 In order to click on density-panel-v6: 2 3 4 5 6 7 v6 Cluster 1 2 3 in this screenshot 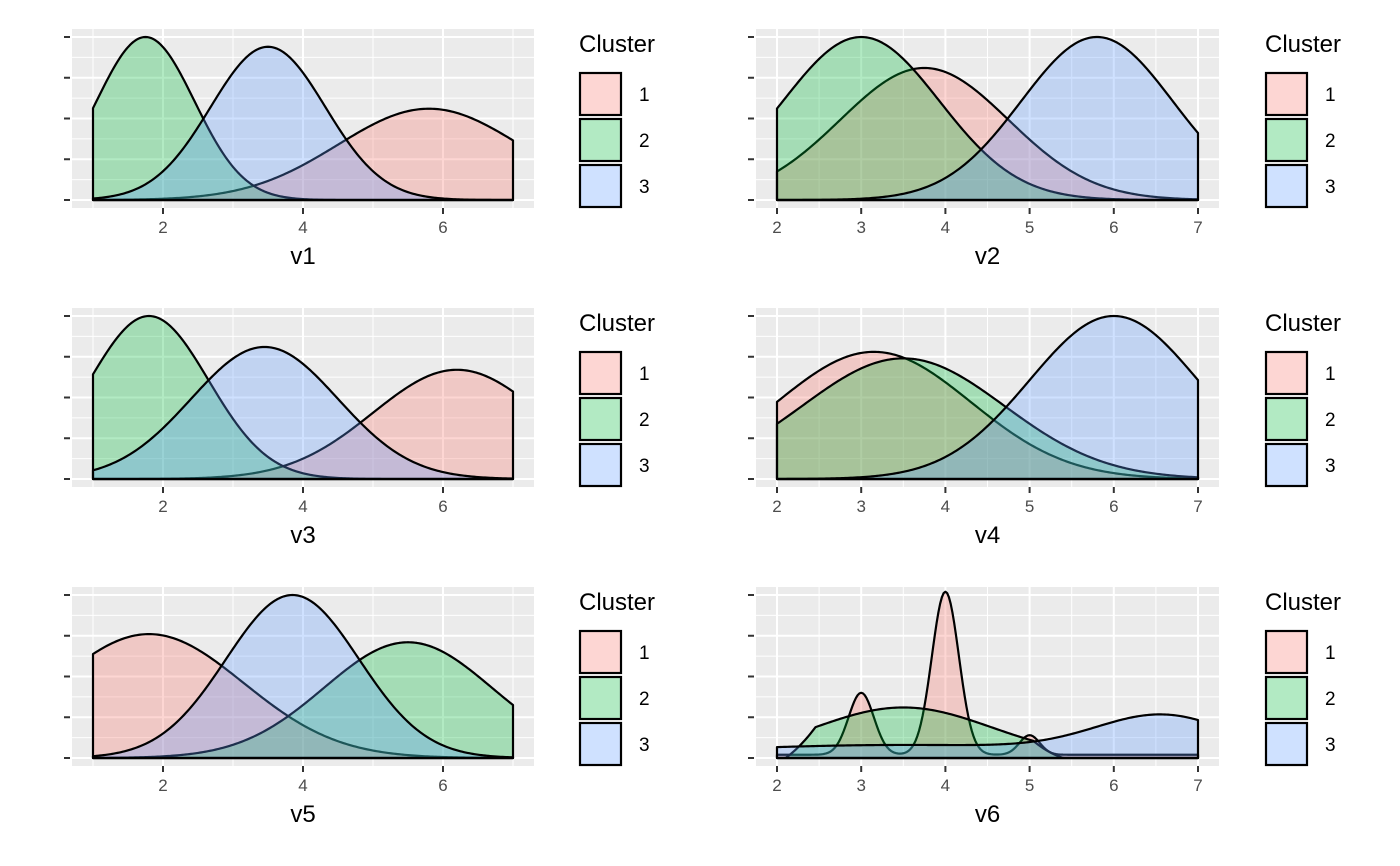, I will do `click(1044, 707)`.